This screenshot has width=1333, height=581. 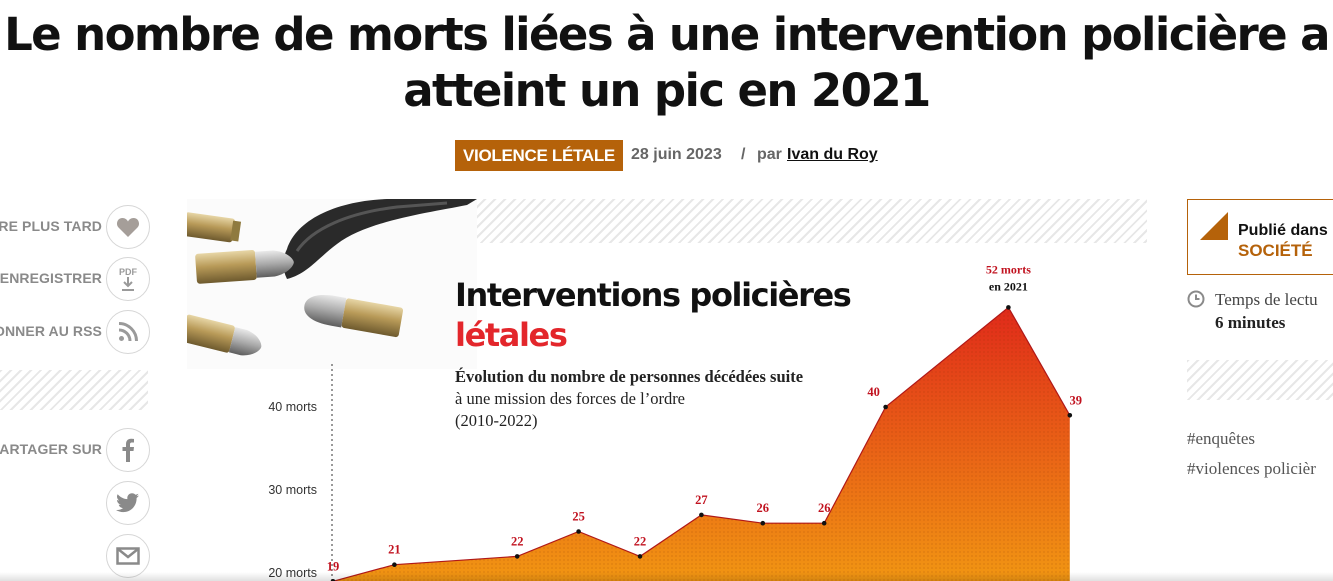 What do you see at coordinates (292, 407) in the screenshot?
I see `y-tick-label: 40 morts` at bounding box center [292, 407].